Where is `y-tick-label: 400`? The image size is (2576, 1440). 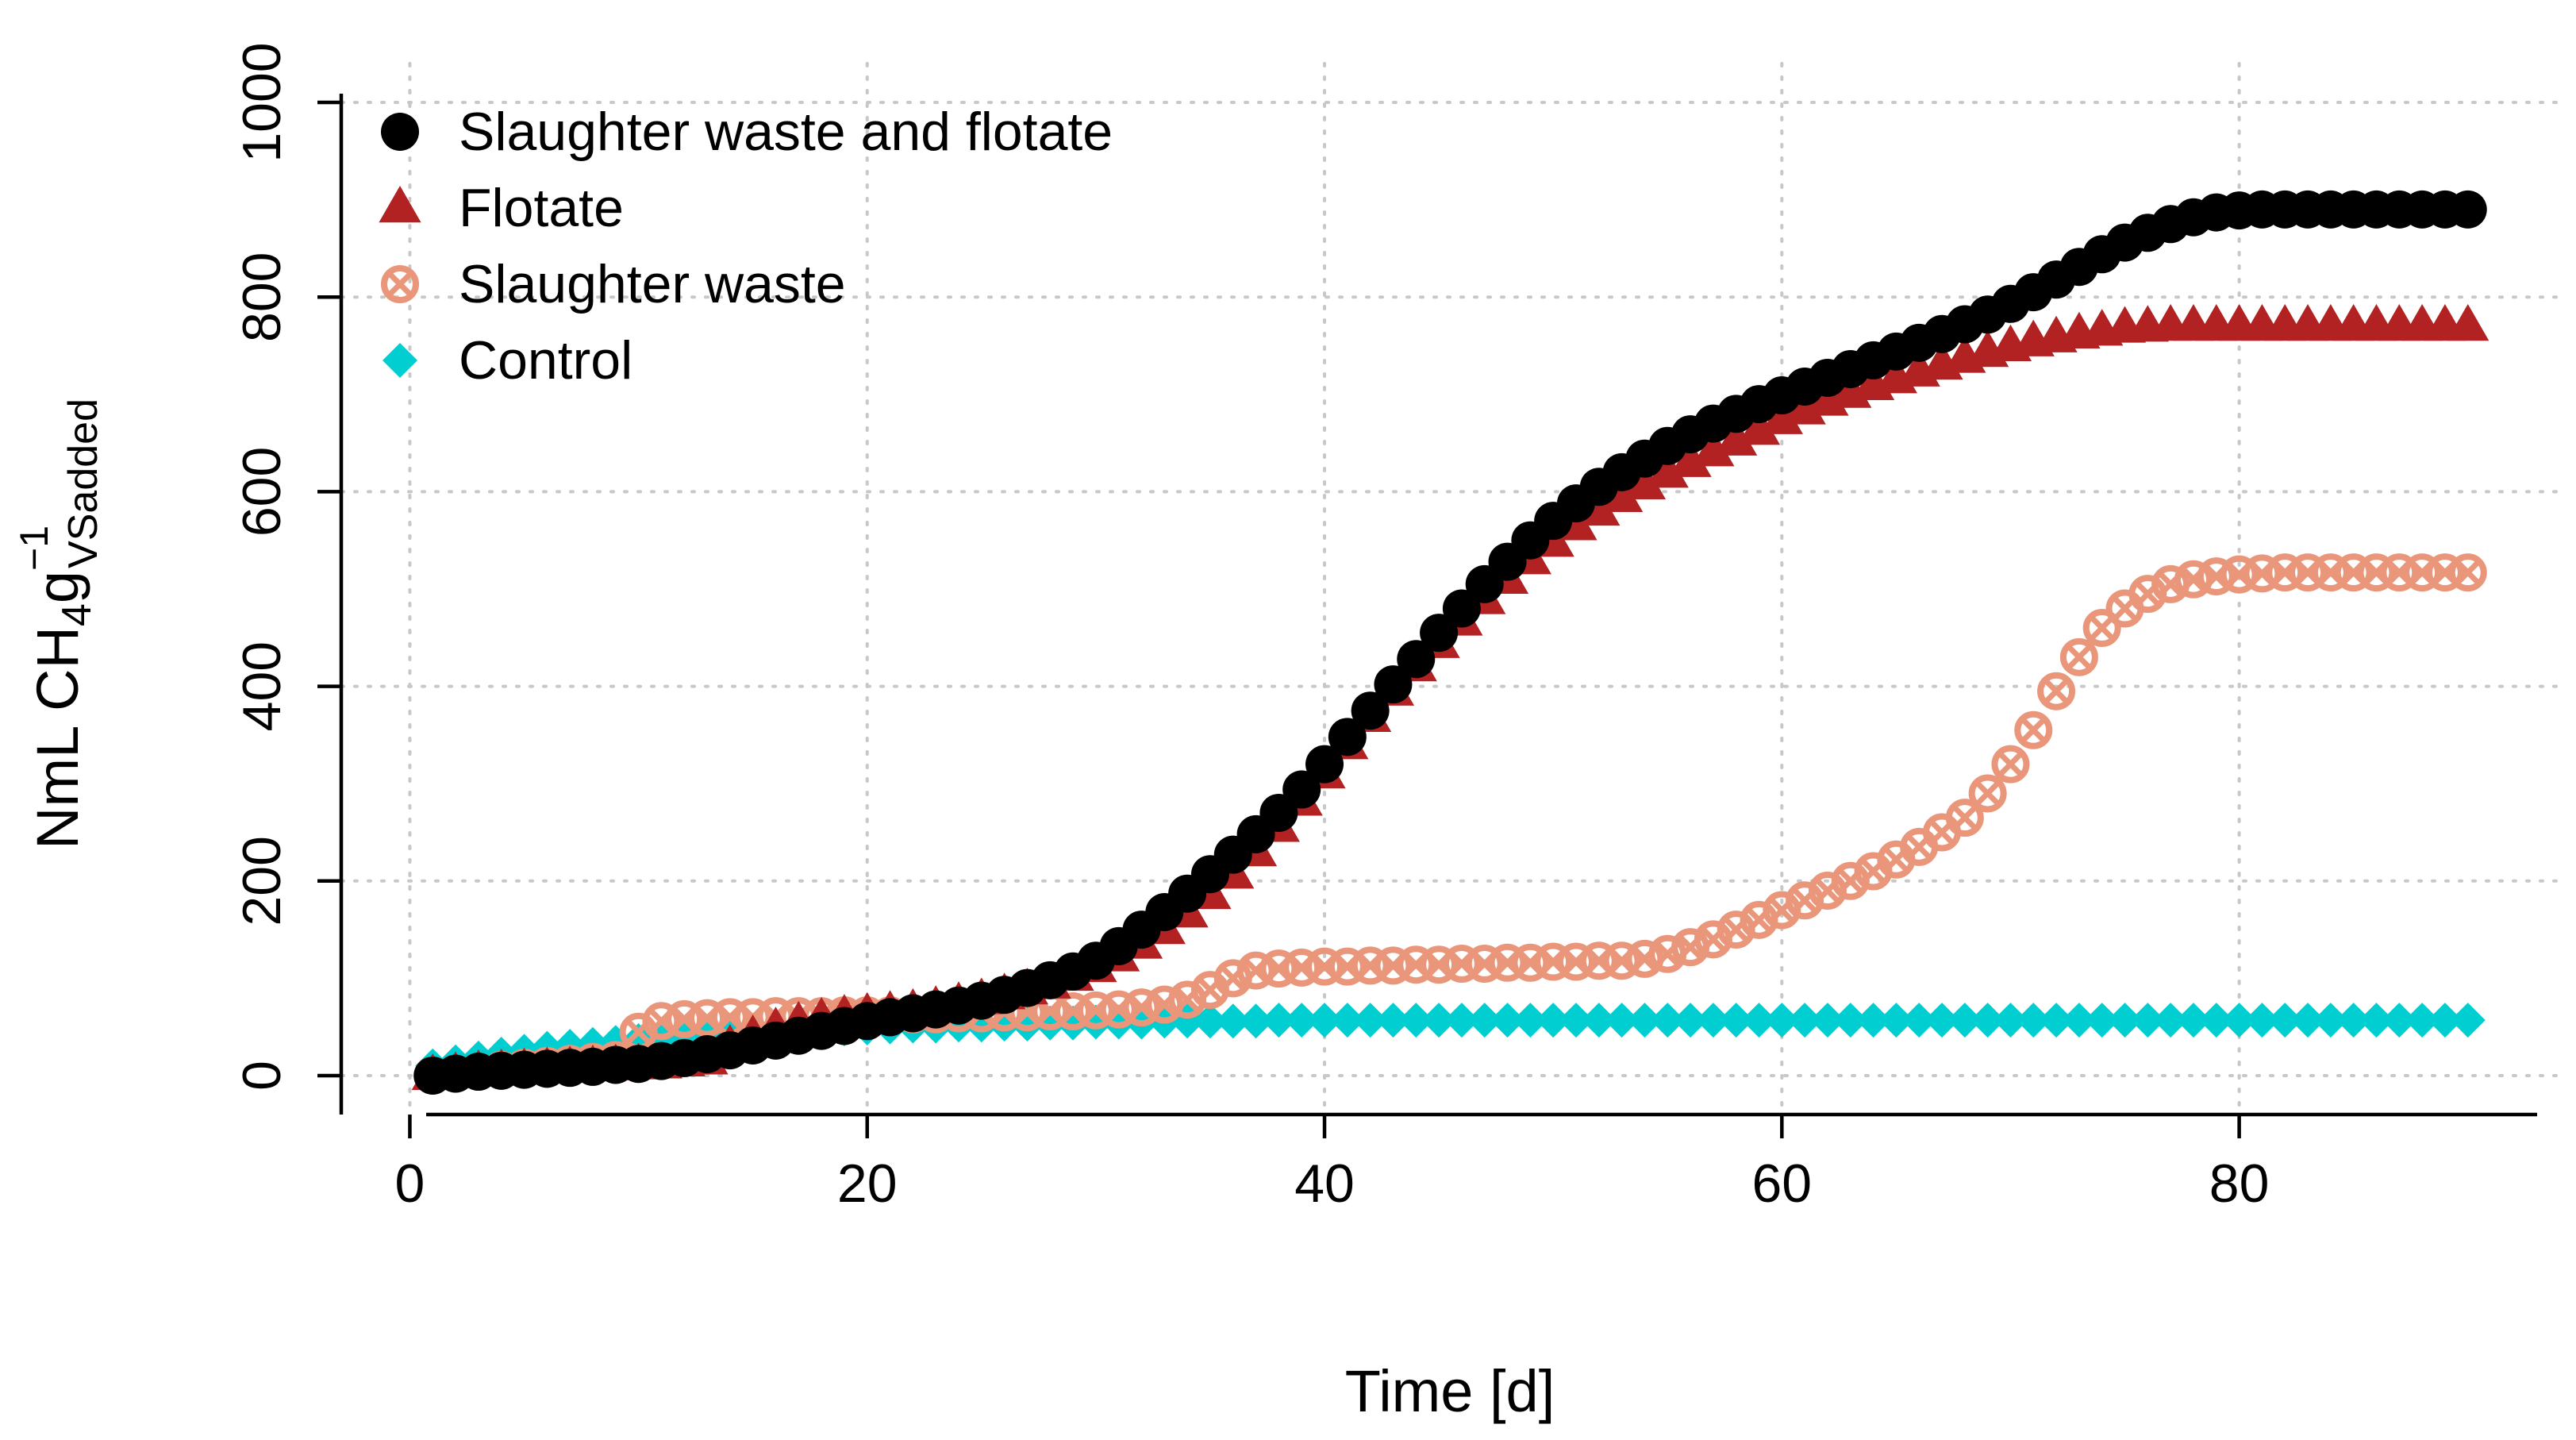
y-tick-label: 400 is located at coordinates (262, 686).